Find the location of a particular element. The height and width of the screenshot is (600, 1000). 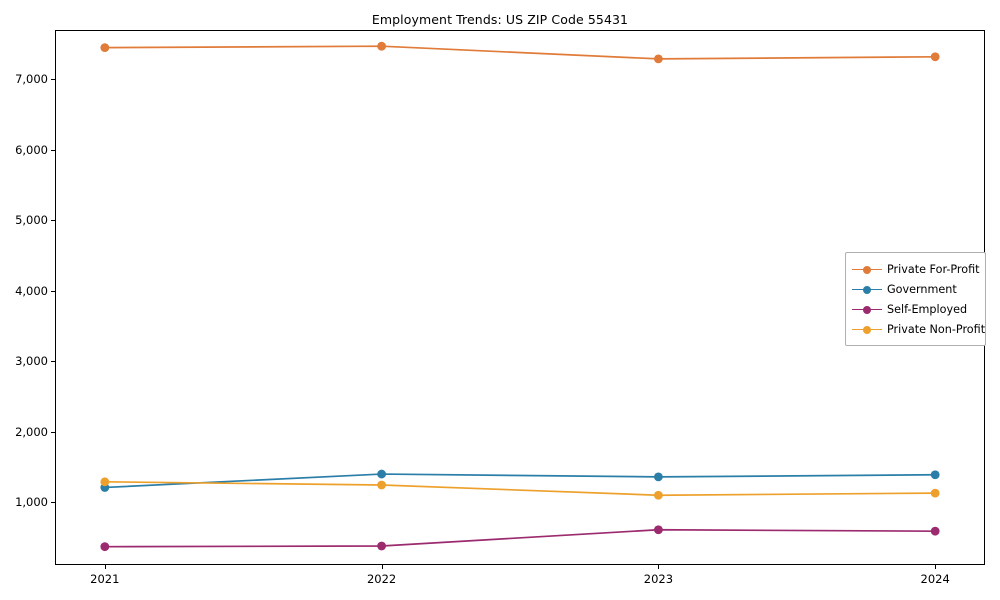

series-private-non-profit is located at coordinates (520, 488).